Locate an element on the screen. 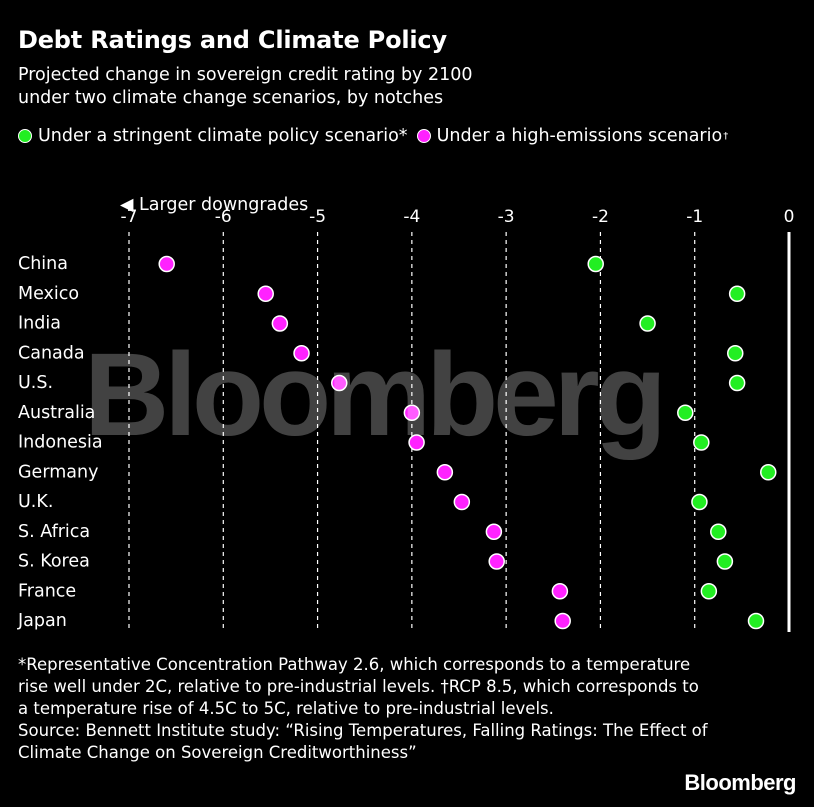 Image resolution: width=814 pixels, height=807 pixels. country-label: Japan is located at coordinates (42, 621).